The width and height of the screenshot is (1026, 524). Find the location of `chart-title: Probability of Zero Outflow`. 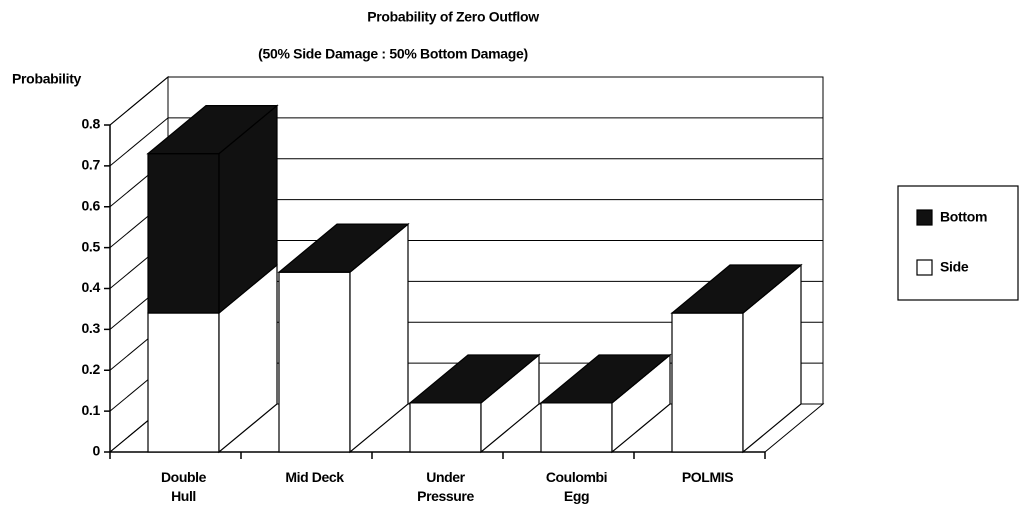

chart-title: Probability of Zero Outflow is located at coordinates (453, 17).